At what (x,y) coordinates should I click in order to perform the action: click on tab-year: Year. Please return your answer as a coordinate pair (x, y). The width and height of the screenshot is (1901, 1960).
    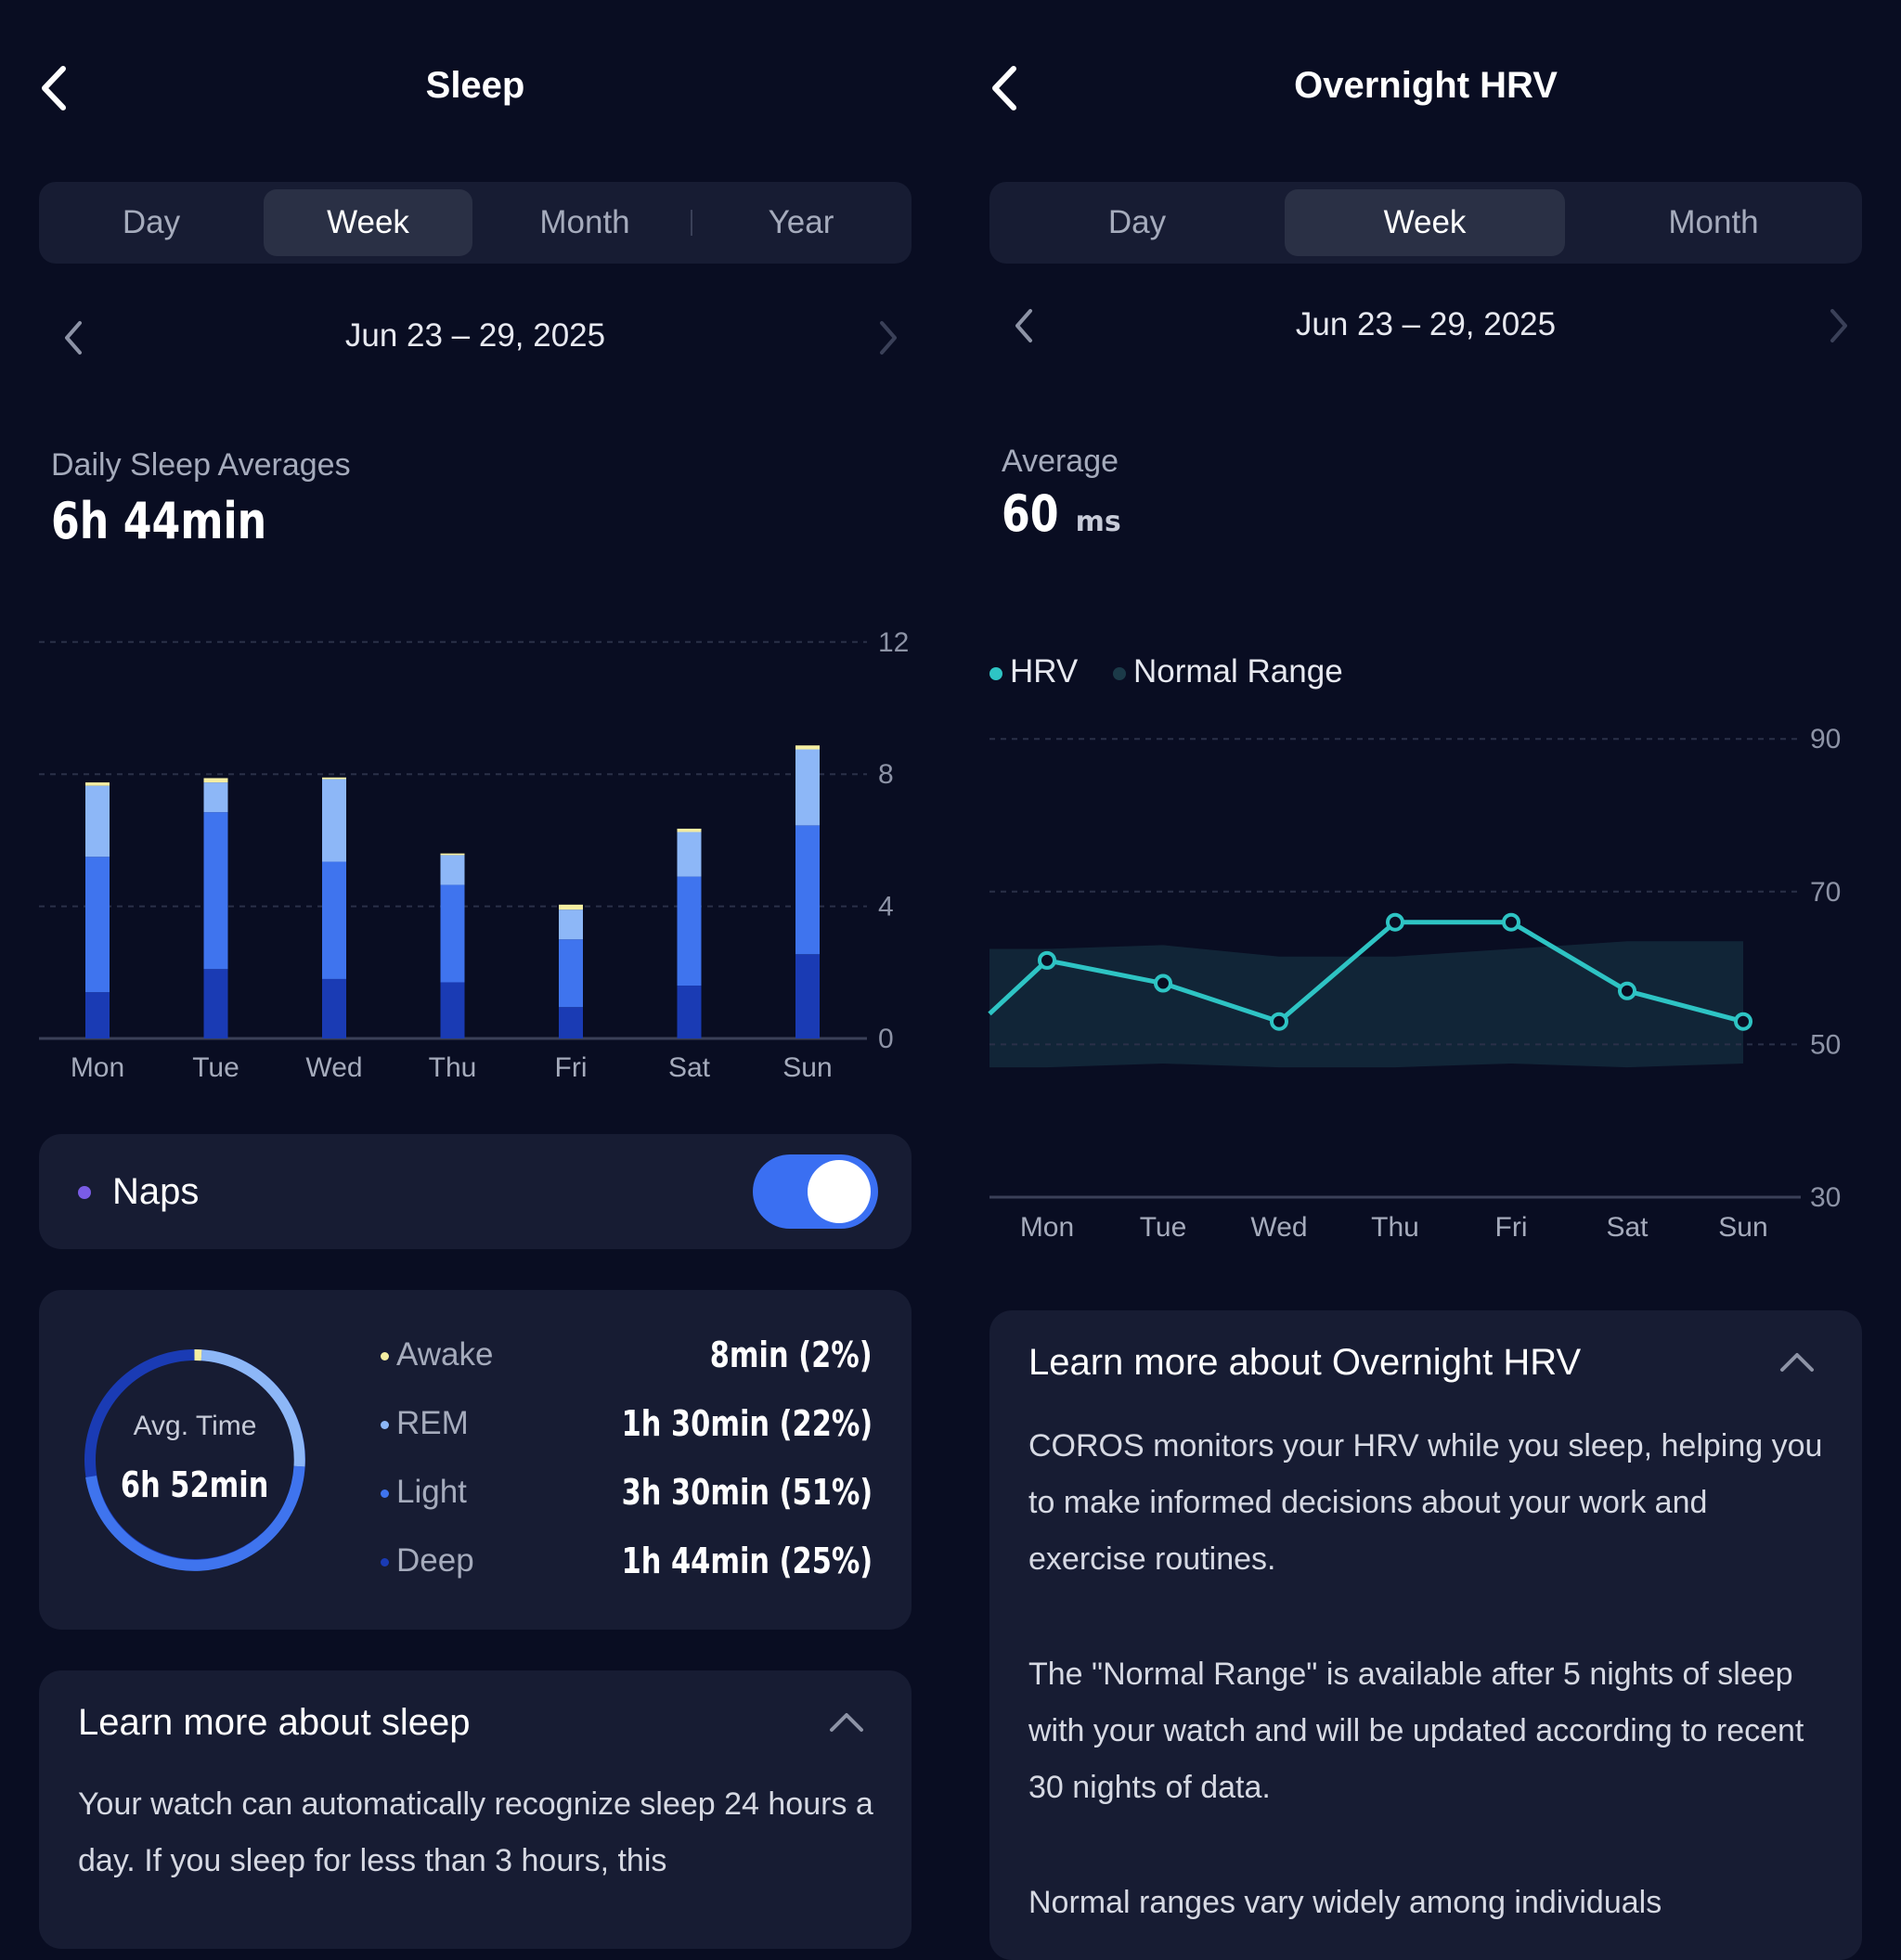
    Looking at the image, I should click on (801, 222).